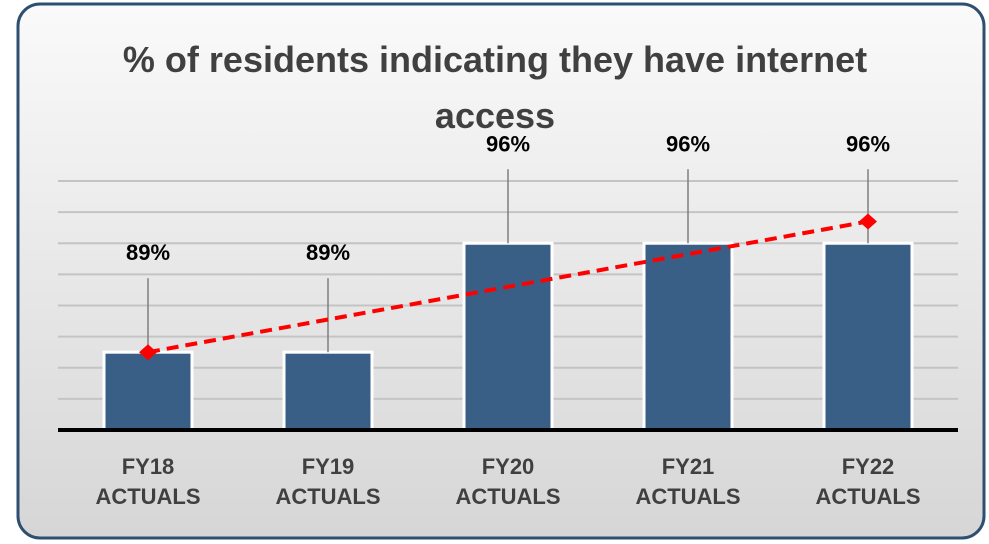 The image size is (989, 544). What do you see at coordinates (688, 481) in the screenshot?
I see `x-tick-label: FY21 ACTUALS` at bounding box center [688, 481].